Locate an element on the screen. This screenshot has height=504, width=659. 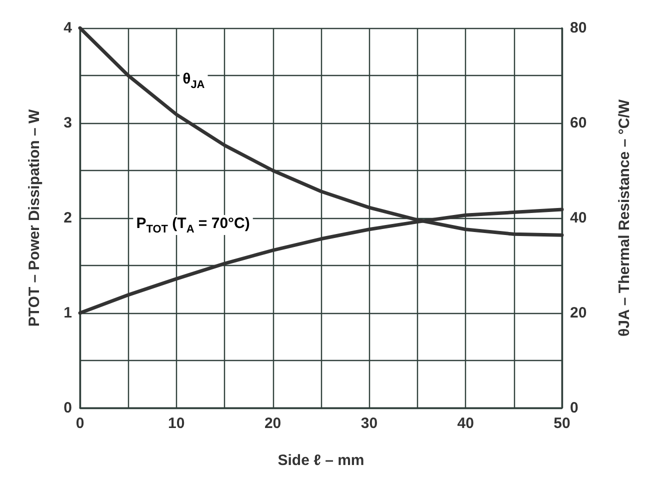
y2-tick-label: 0 is located at coordinates (574, 408).